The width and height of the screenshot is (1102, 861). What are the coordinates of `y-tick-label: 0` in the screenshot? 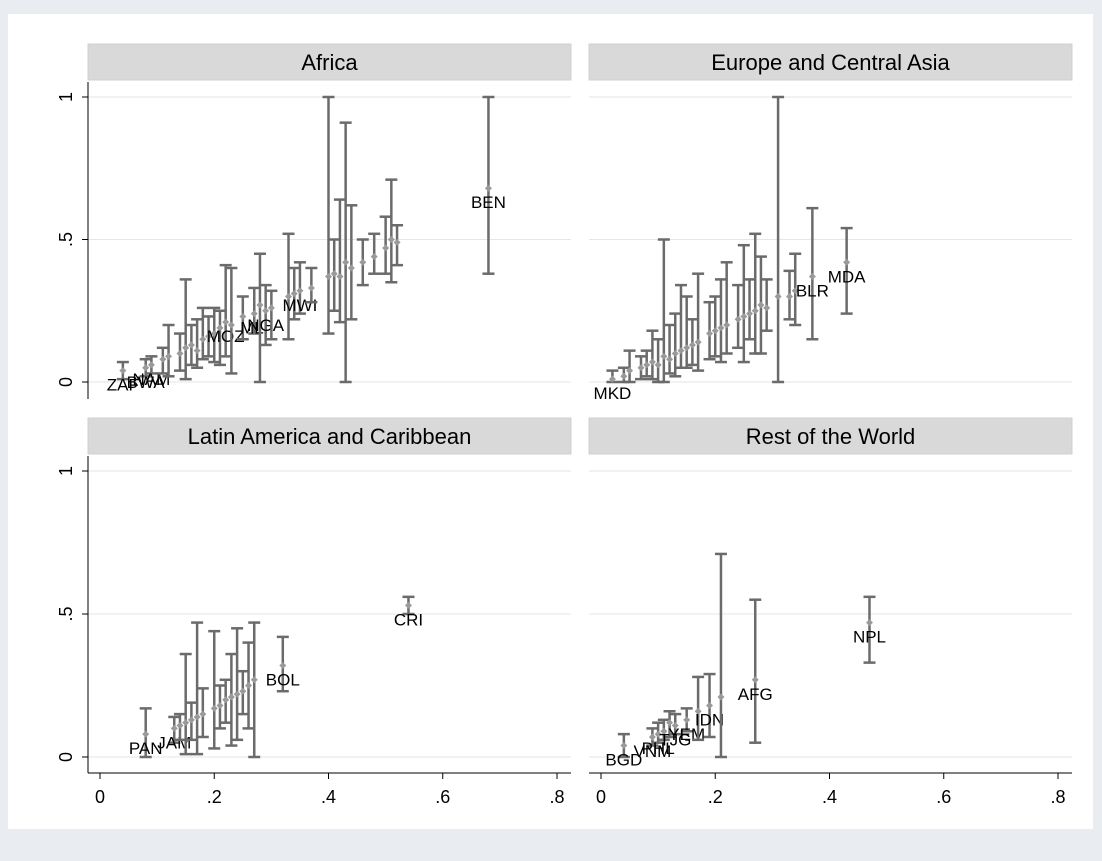 It's located at (66, 382).